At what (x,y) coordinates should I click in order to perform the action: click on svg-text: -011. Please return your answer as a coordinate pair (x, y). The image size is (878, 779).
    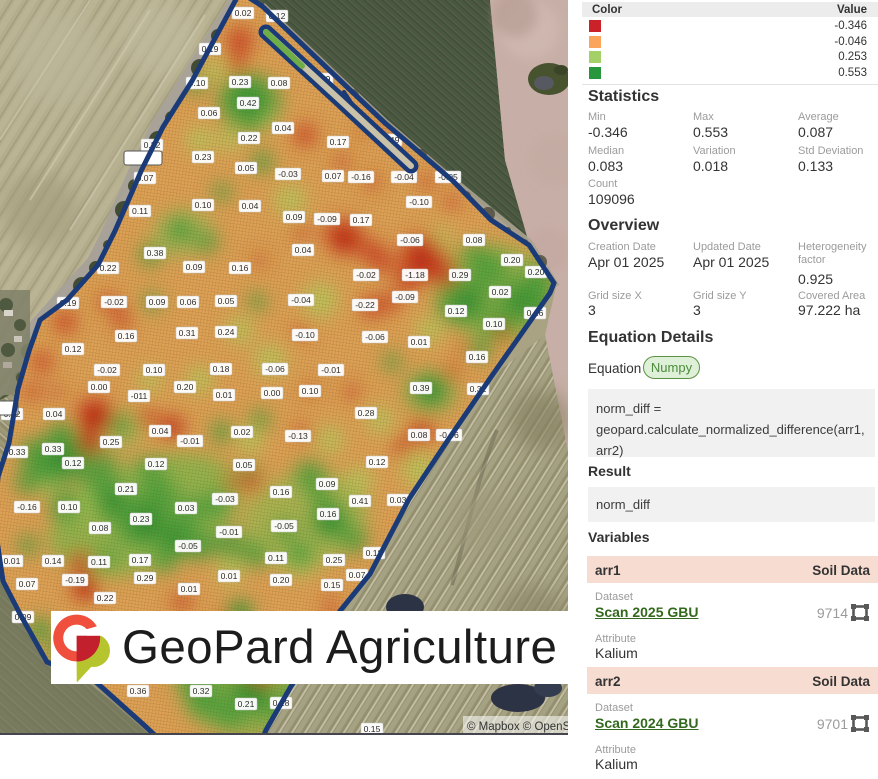
    Looking at the image, I should click on (139, 396).